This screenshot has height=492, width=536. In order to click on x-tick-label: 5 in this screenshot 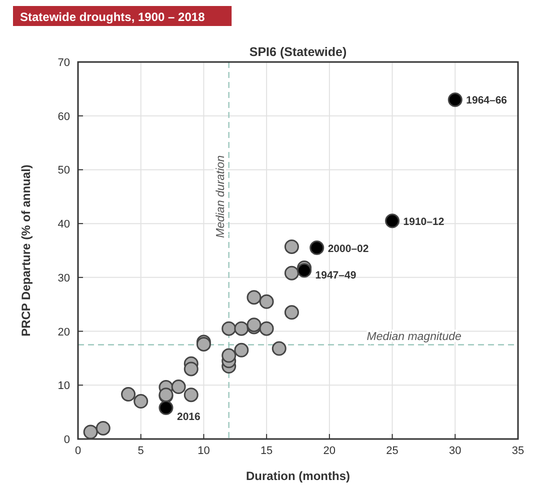, I will do `click(141, 451)`.